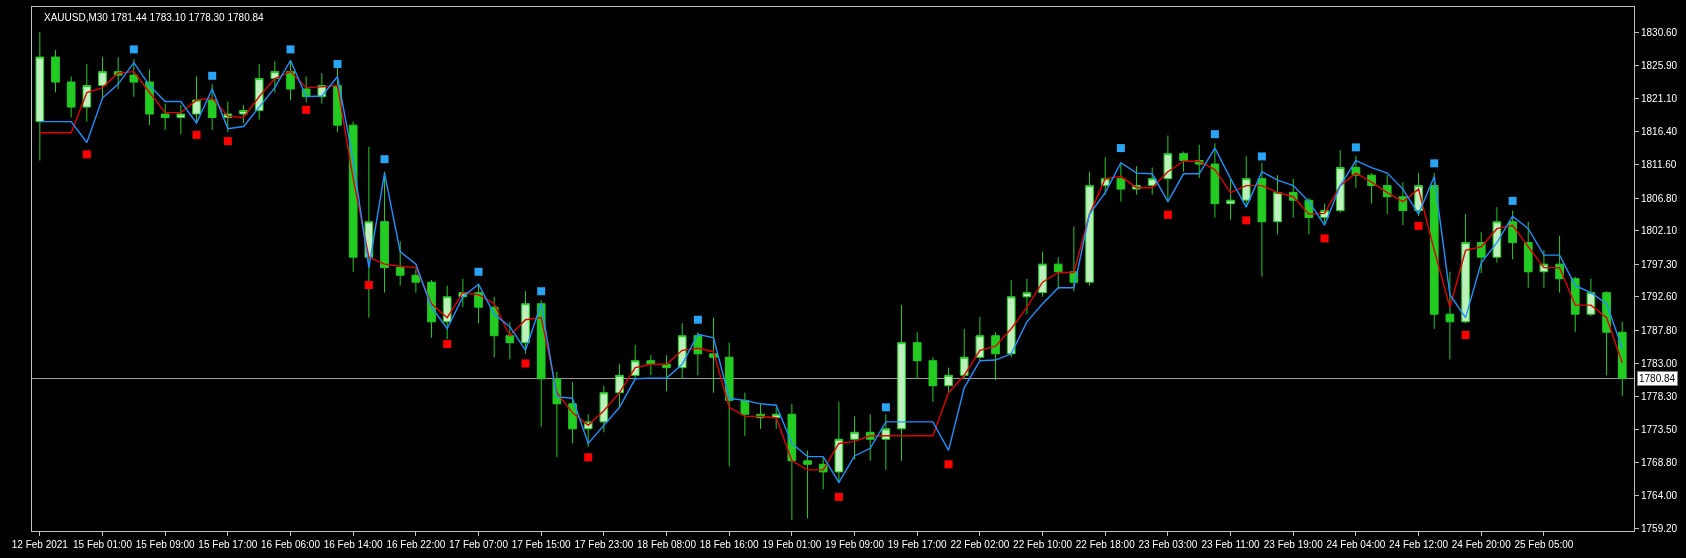 This screenshot has height=558, width=1686. I want to click on y-tick-label: 1825.90, so click(1659, 65).